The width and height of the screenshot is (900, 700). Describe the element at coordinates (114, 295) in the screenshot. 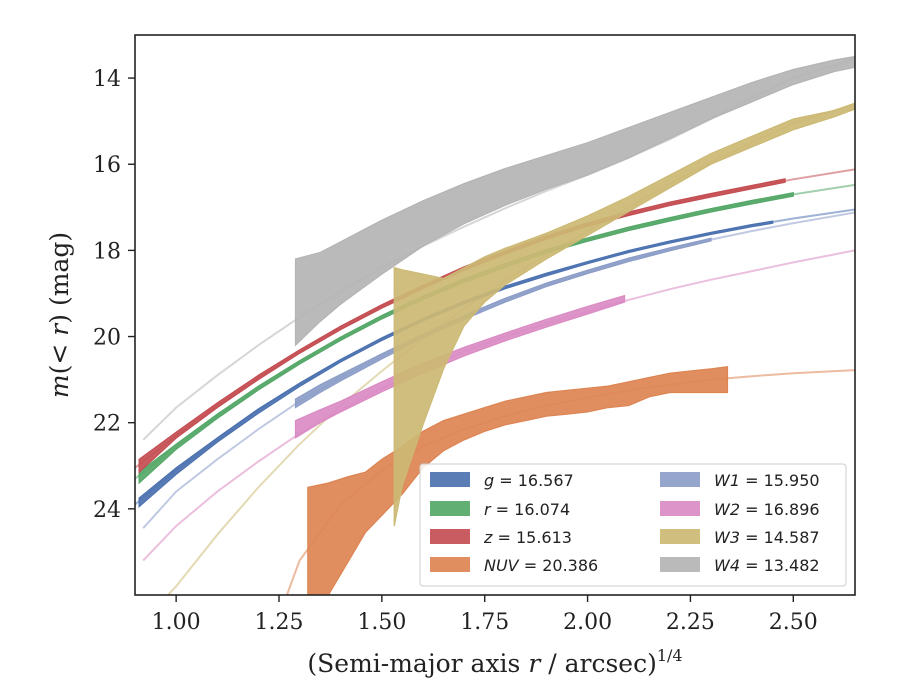

I see `y-axis: 14 16 18 20 22 24` at that location.